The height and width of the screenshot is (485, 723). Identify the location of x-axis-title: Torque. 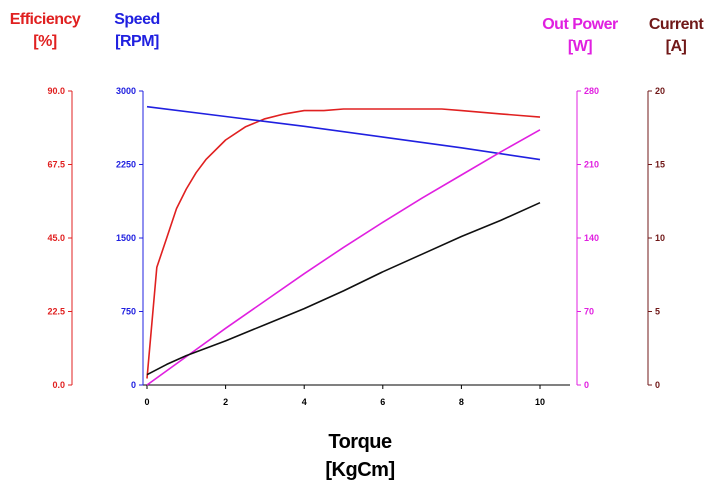
(360, 442).